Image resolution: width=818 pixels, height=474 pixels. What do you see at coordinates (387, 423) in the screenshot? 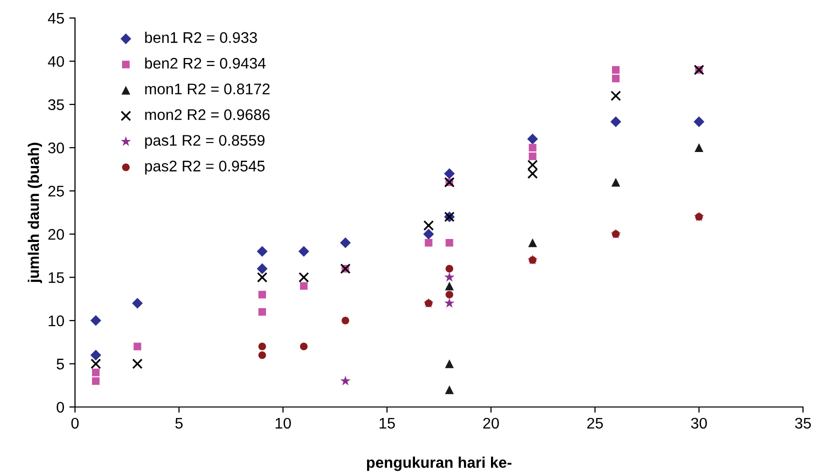
I see `x-tick-label: 15` at bounding box center [387, 423].